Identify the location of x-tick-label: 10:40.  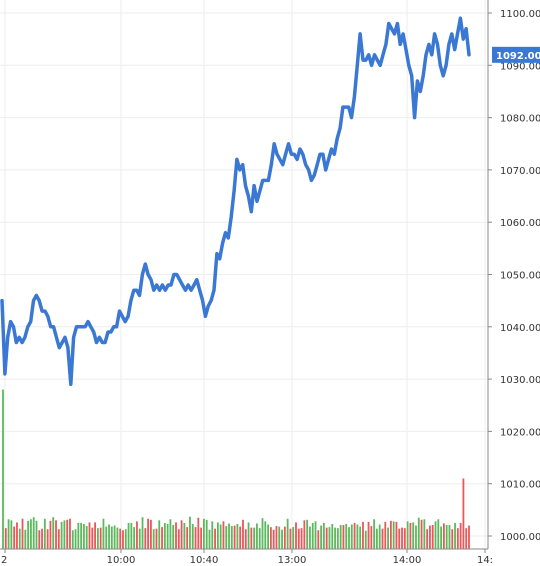
(204, 560).